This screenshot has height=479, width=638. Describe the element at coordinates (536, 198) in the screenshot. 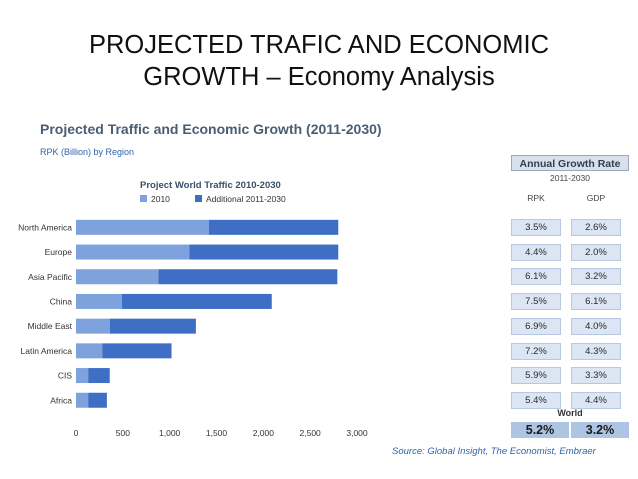

I see `growth-table-col-rpk: RPK` at that location.